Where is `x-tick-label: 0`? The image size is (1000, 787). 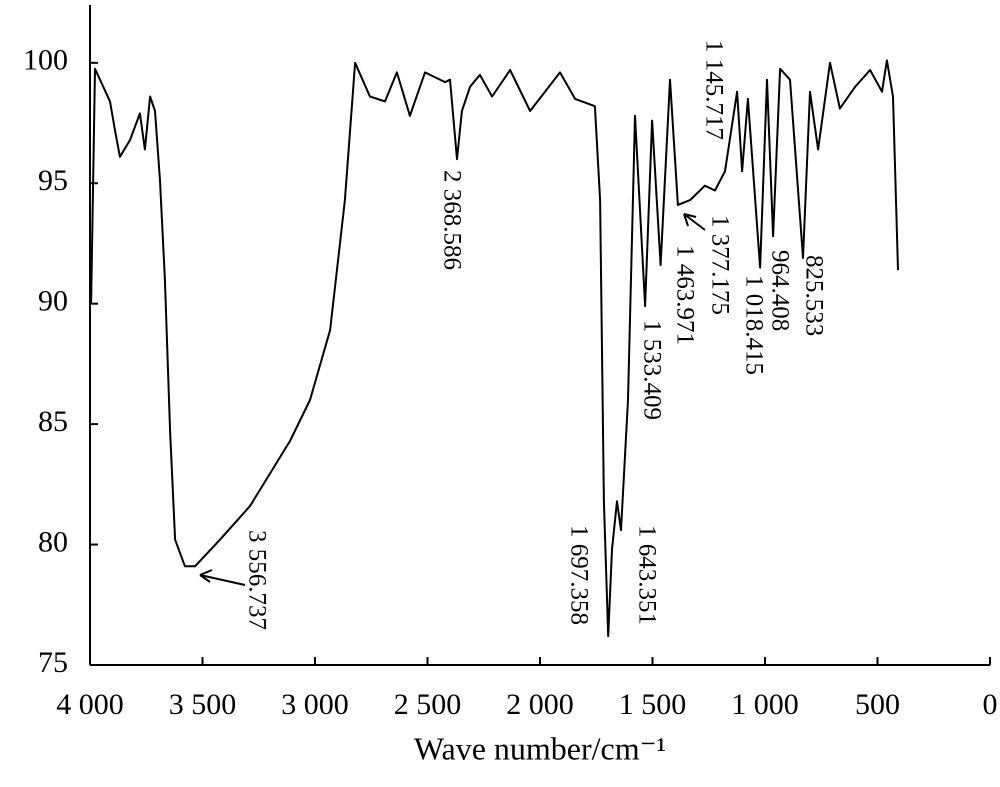 x-tick-label: 0 is located at coordinates (990, 704).